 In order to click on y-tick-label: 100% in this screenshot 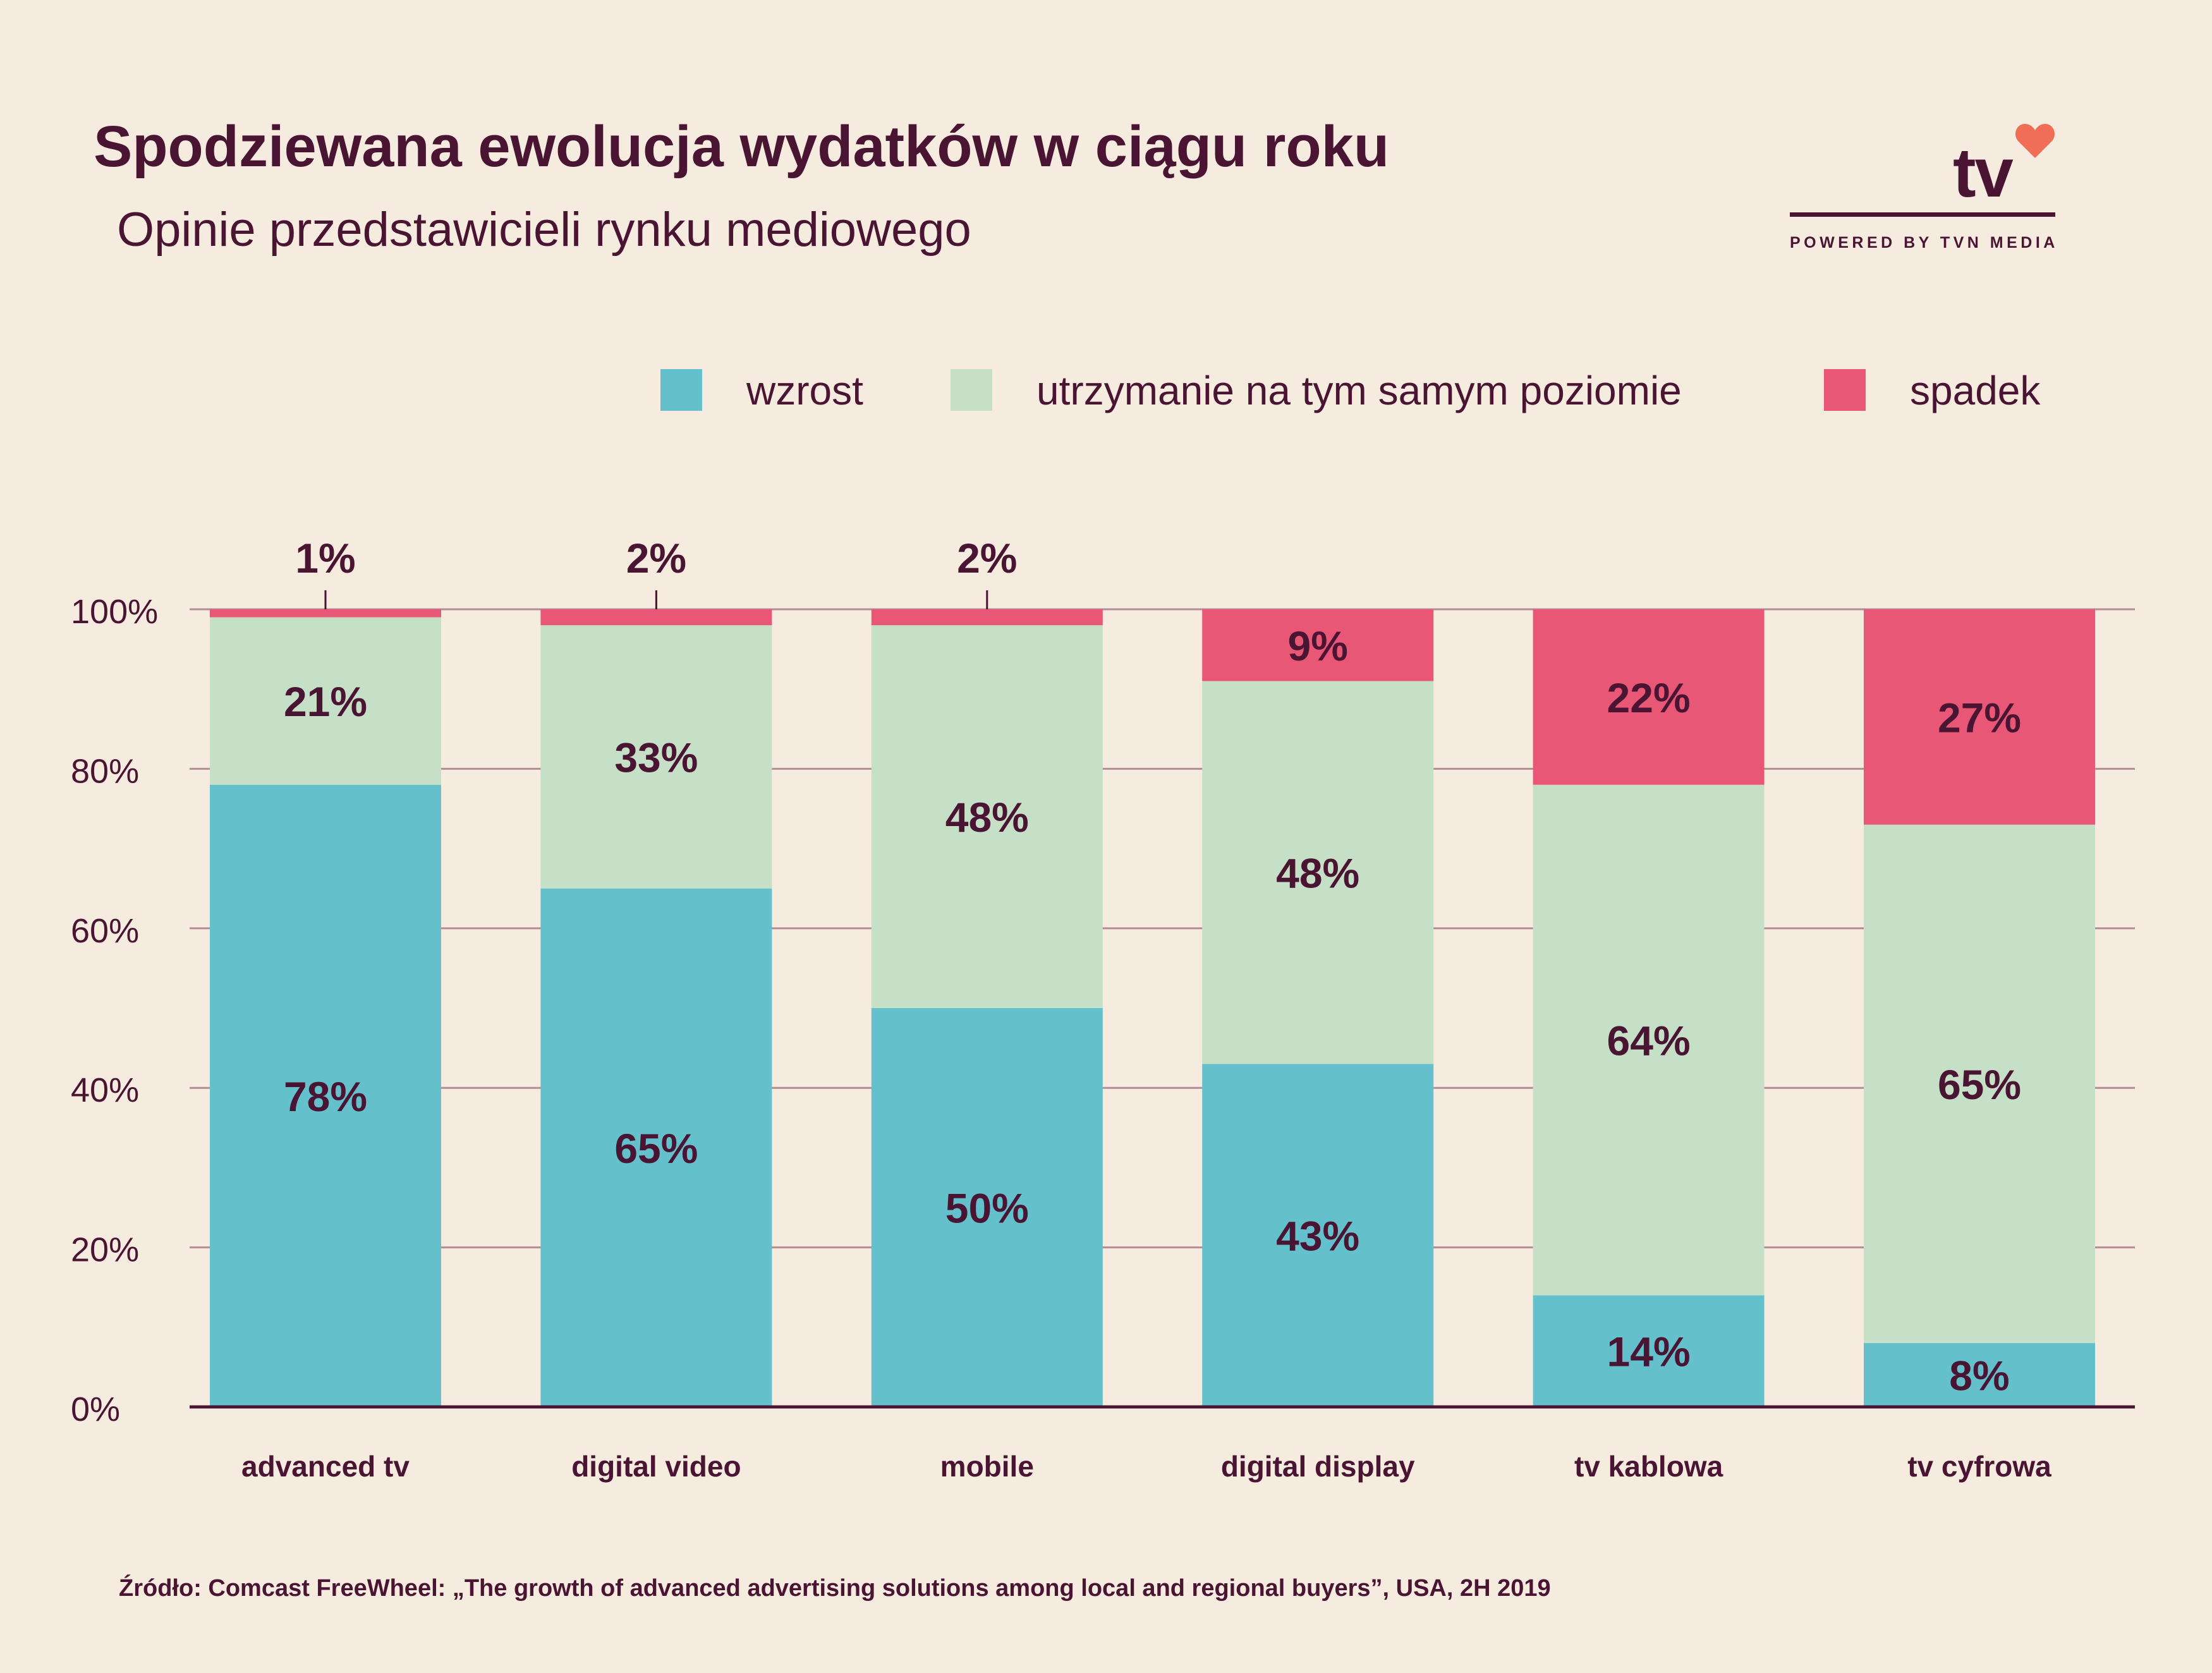, I will do `click(114, 612)`.